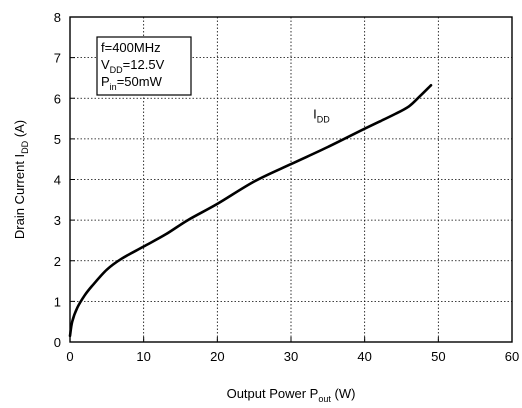 Image resolution: width=522 pixels, height=408 pixels. What do you see at coordinates (57, 301) in the screenshot?
I see `y-tick-label: 1` at bounding box center [57, 301].